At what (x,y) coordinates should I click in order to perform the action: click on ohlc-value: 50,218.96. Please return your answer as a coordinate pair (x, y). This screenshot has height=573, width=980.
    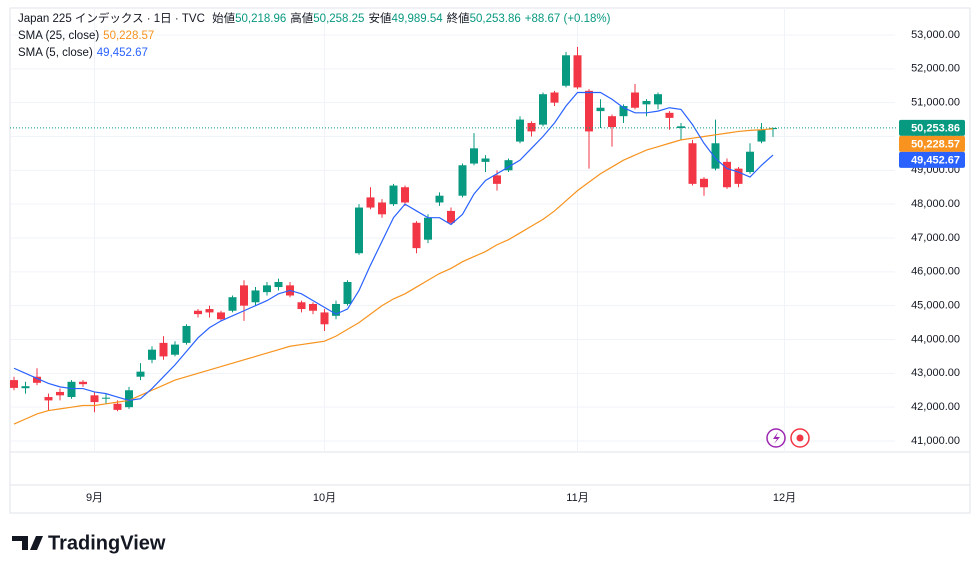
    Looking at the image, I should click on (261, 19).